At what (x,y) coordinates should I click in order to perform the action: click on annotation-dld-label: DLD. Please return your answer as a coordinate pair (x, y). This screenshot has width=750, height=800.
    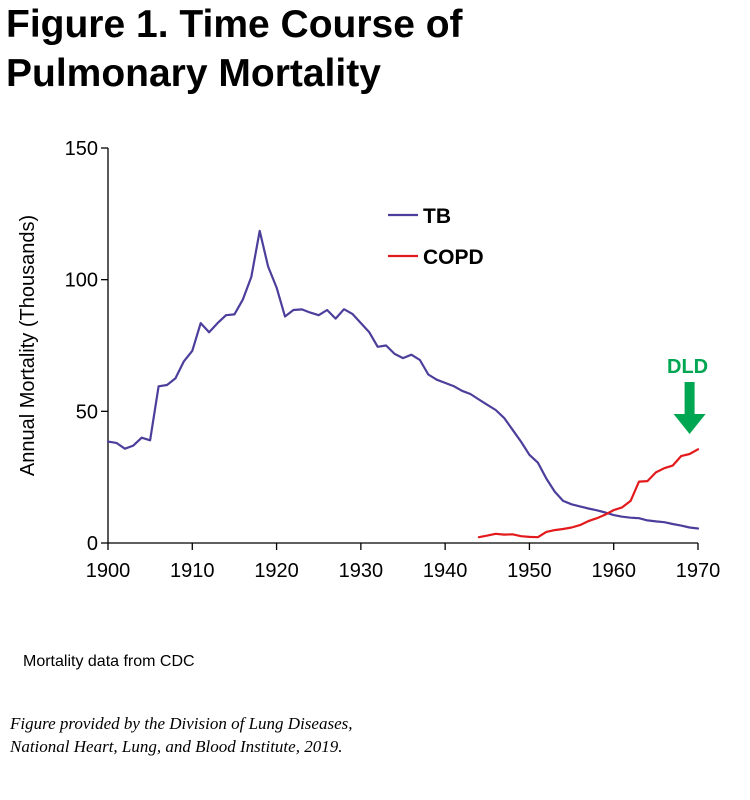
    Looking at the image, I should click on (687, 367).